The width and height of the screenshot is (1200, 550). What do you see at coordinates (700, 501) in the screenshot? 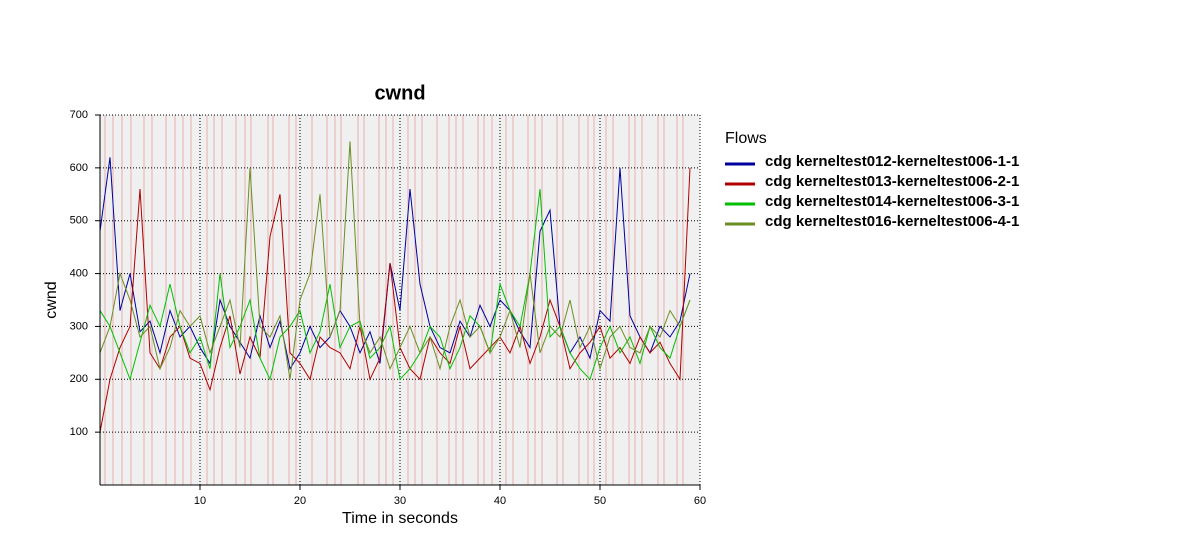
I see `x-tick-label: 60` at bounding box center [700, 501].